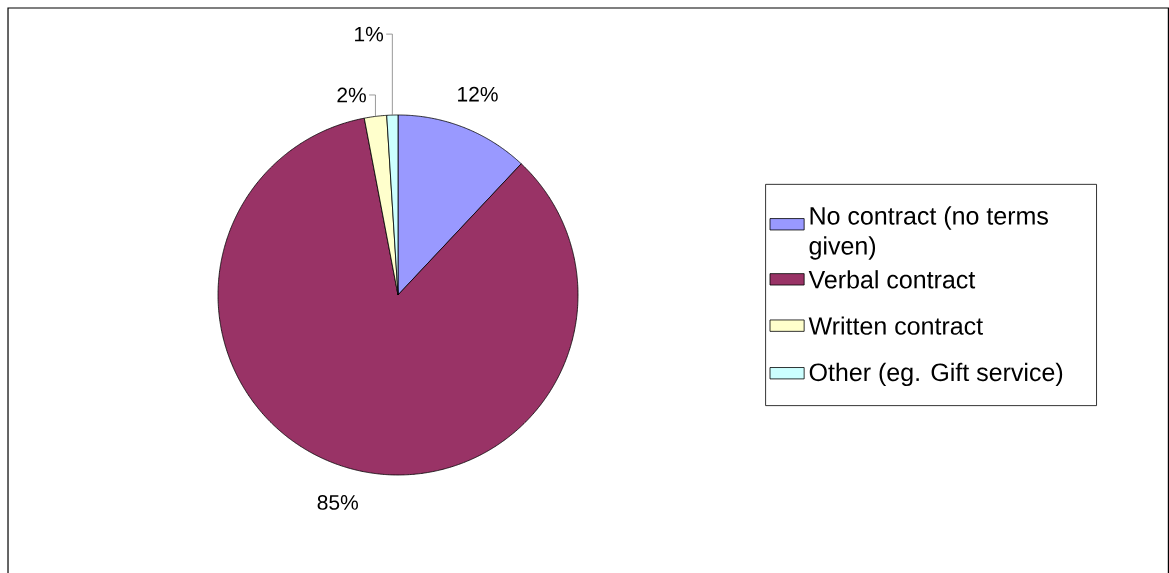 This screenshot has height=573, width=1169. I want to click on legend-label: Verbal contract, so click(892, 279).